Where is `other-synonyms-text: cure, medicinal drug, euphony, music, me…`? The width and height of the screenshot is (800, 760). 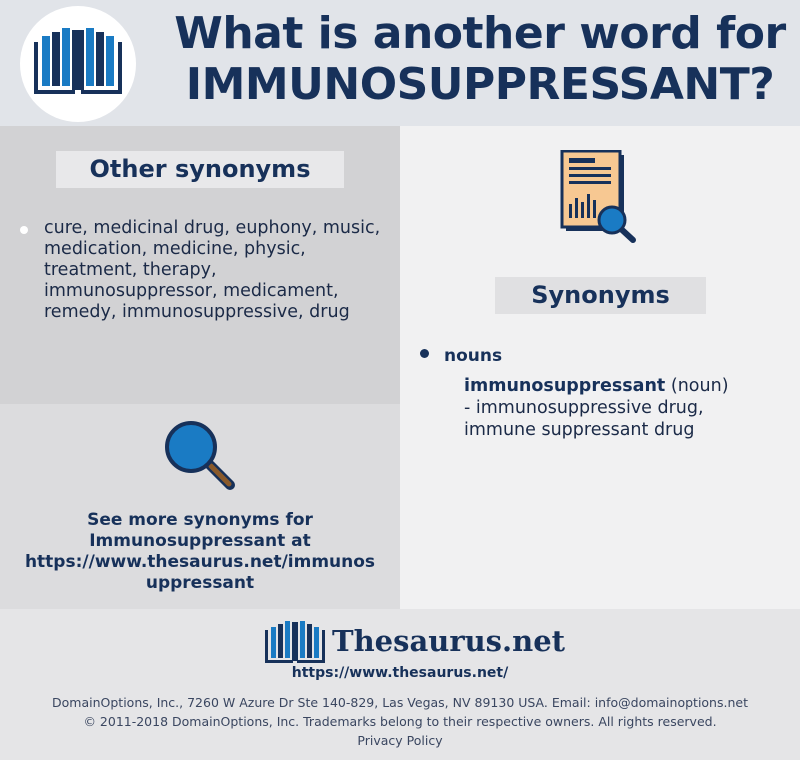 other-synonyms-text: cure, medicinal drug, euphony, music, me… is located at coordinates (212, 270).